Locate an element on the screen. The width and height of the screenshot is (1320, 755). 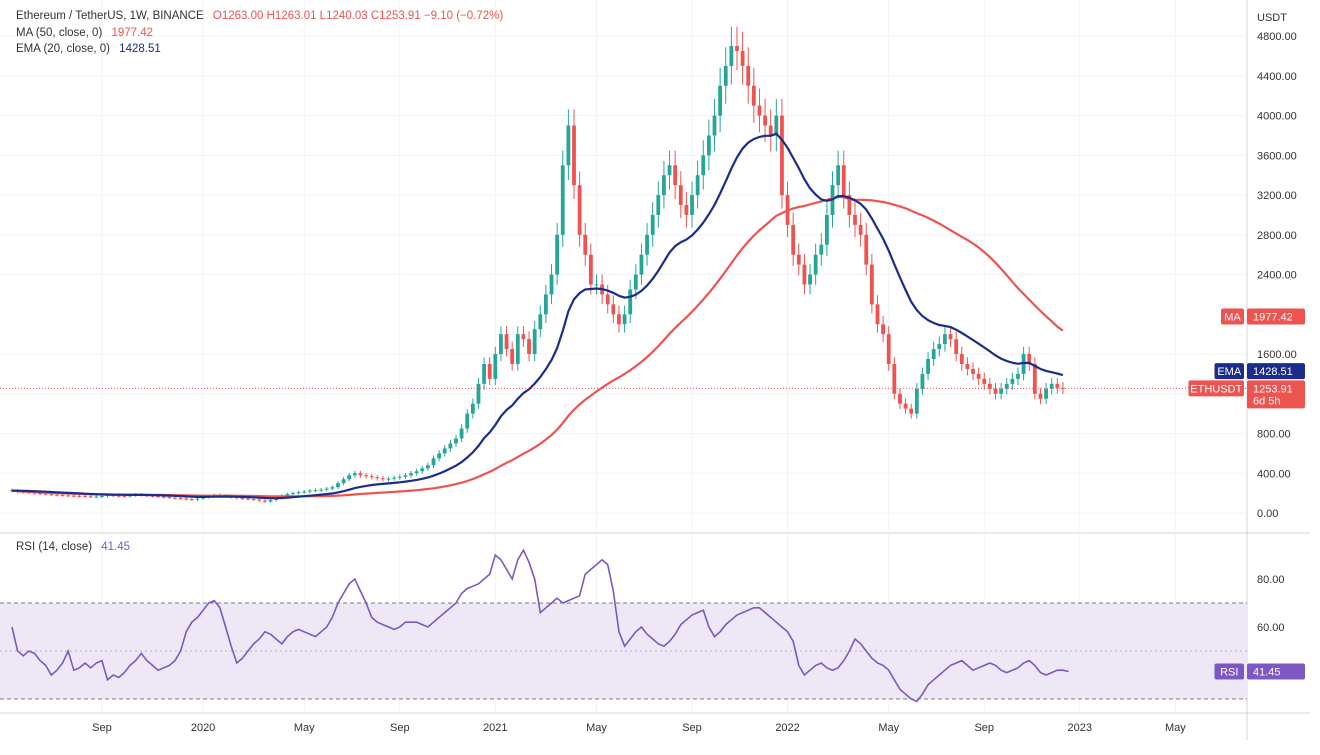
price-tick-label: 0.00 is located at coordinates (1267, 514).